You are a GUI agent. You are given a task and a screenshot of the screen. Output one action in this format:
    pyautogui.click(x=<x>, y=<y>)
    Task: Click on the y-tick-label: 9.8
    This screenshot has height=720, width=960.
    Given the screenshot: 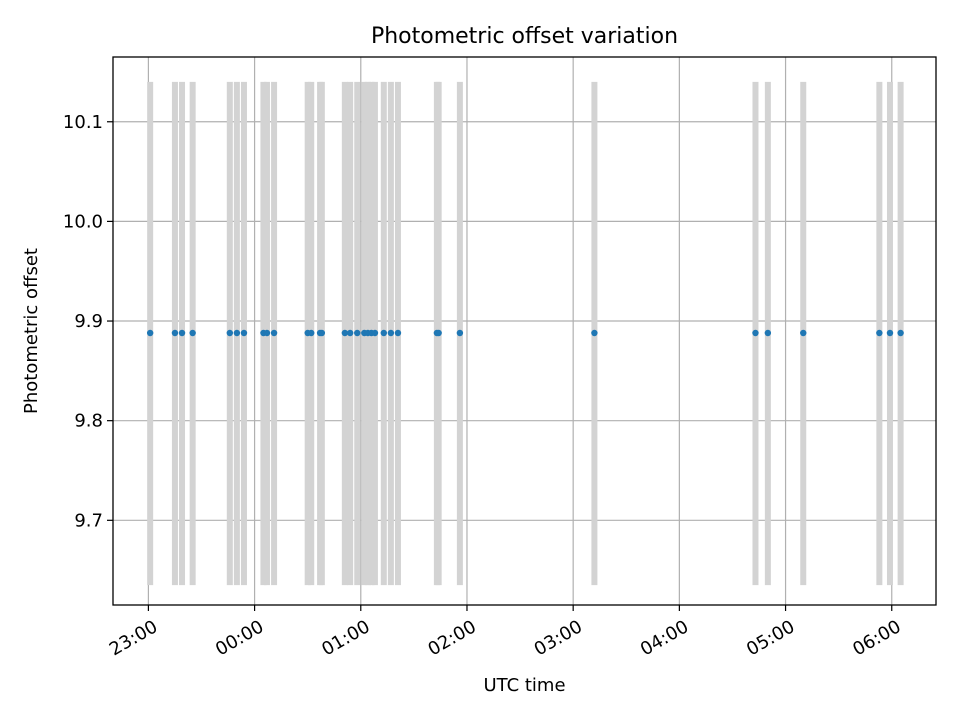 What is the action you would take?
    pyautogui.click(x=88, y=421)
    